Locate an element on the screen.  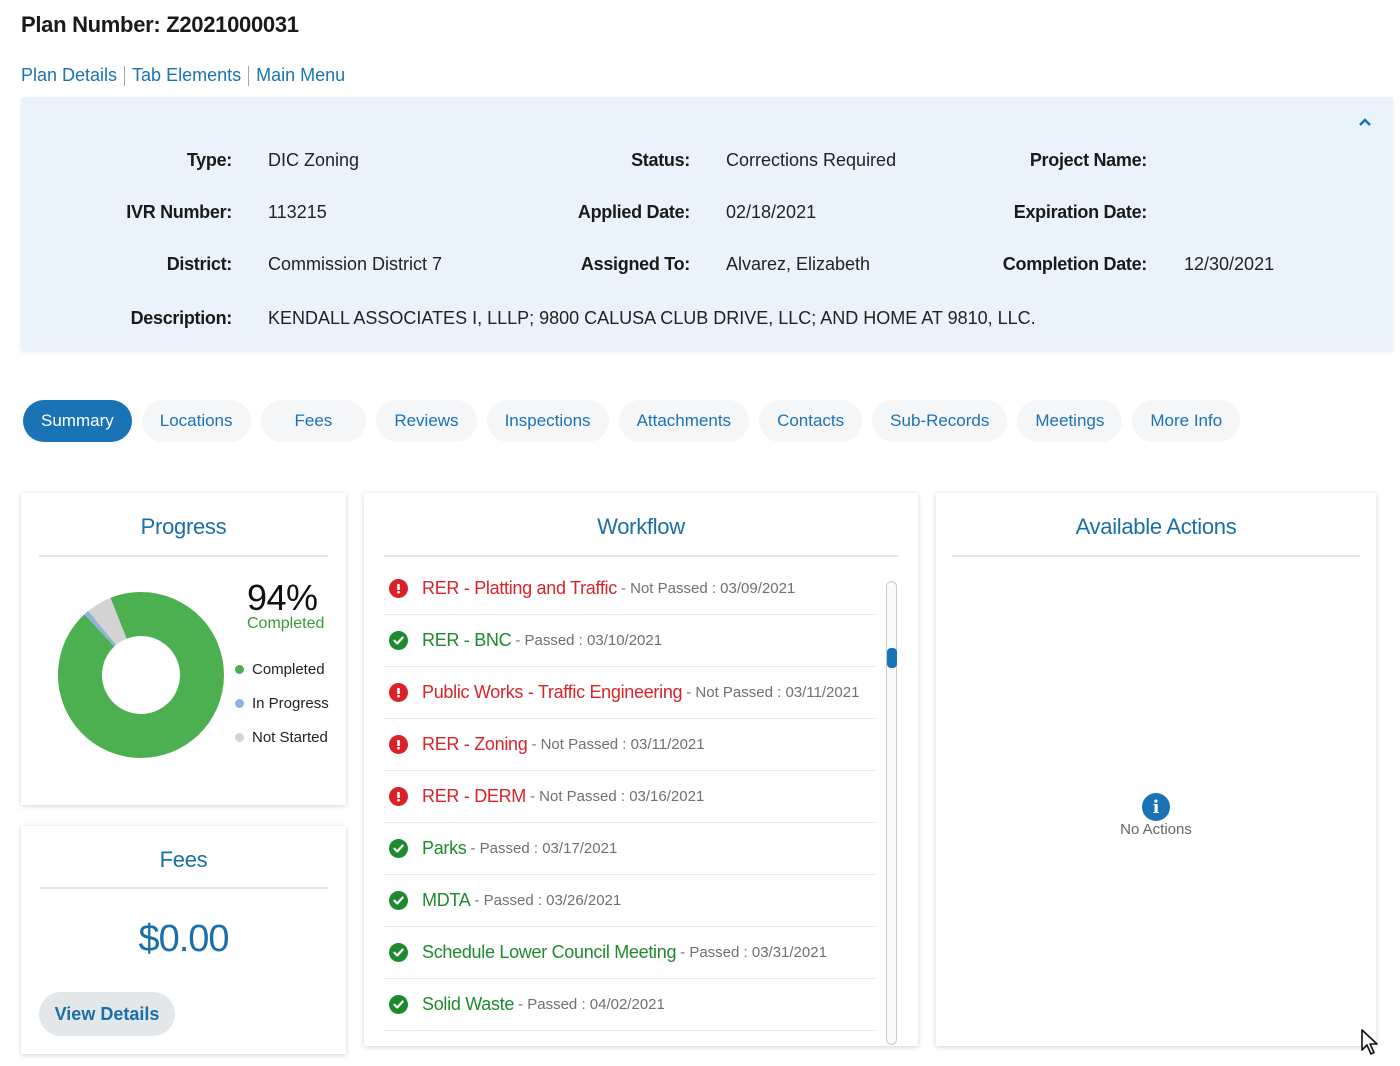
tab-elements-link: Tab Elements is located at coordinates (187, 75).